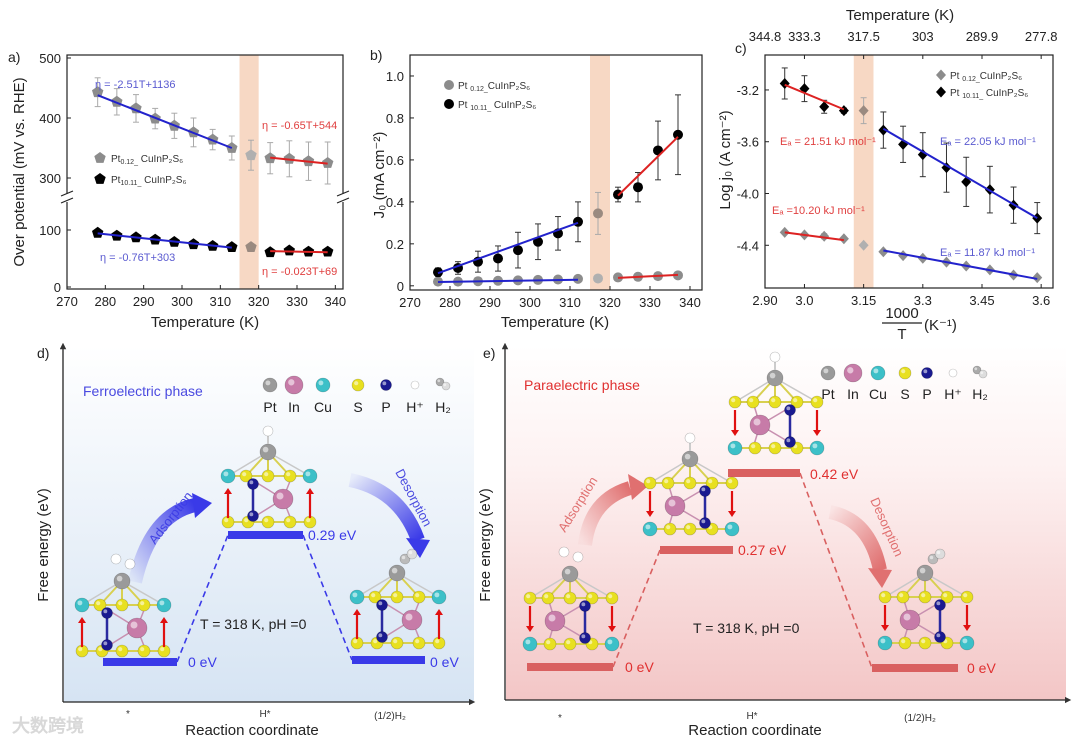 The height and width of the screenshot is (745, 1080). Describe the element at coordinates (14, 57) in the screenshot. I see `panel-label-a: a)` at that location.